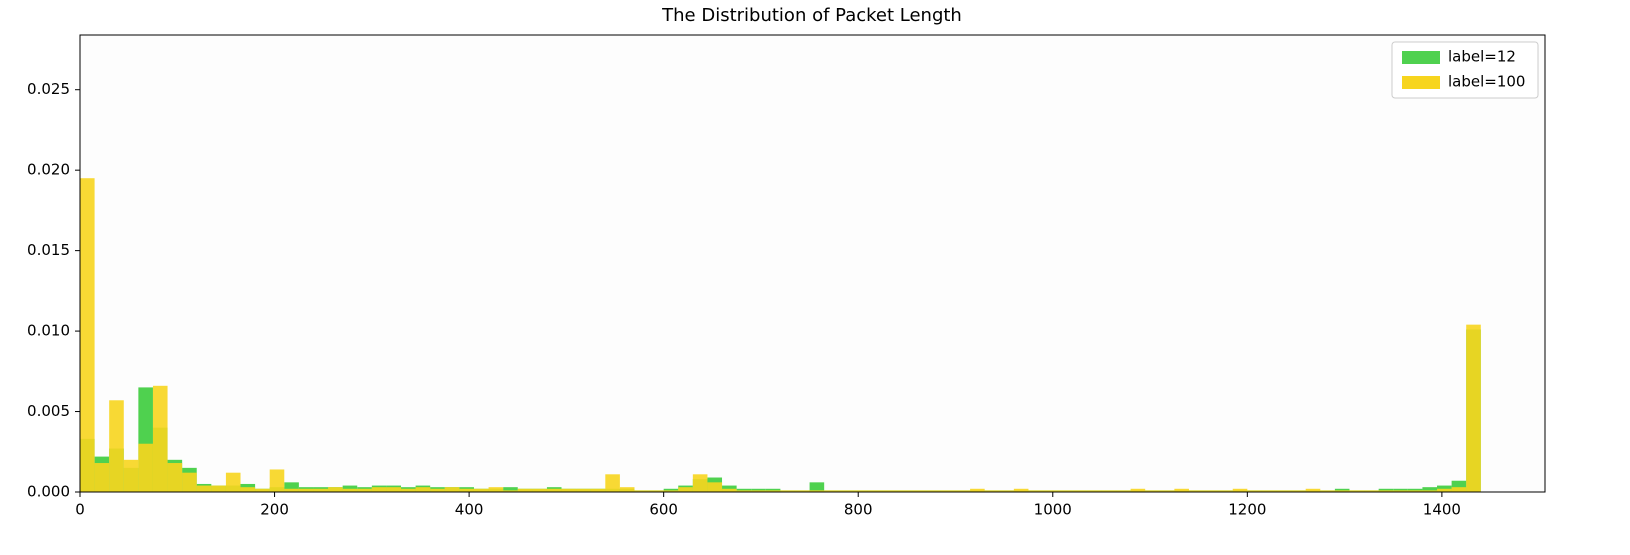  What do you see at coordinates (1053, 510) in the screenshot?
I see `x-tick-label: 1000` at bounding box center [1053, 510].